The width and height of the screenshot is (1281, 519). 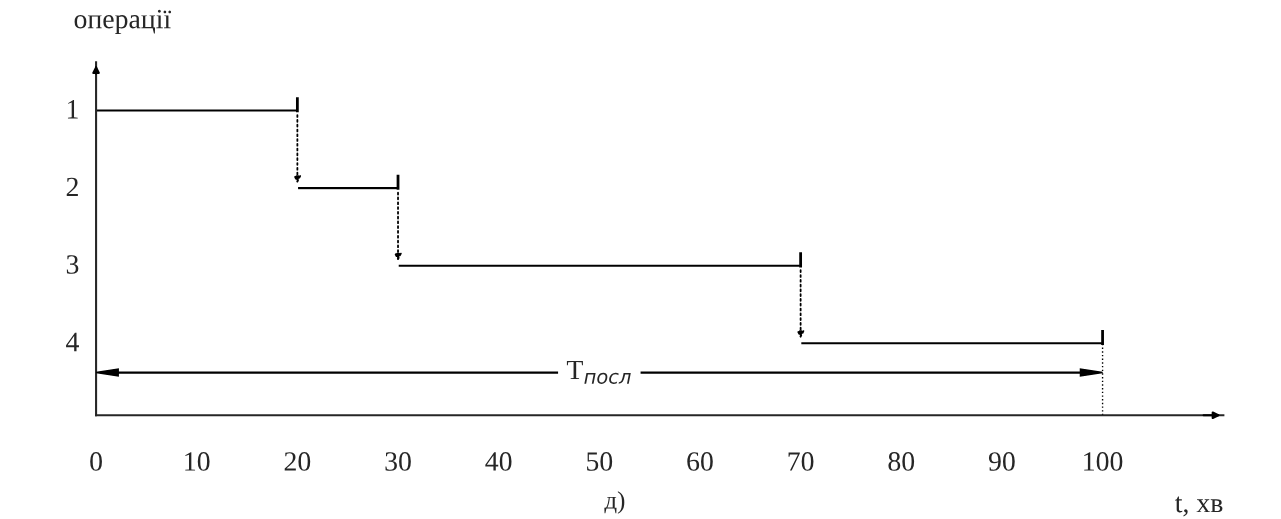 What do you see at coordinates (72, 342) in the screenshot?
I see `y-tick-label: 4` at bounding box center [72, 342].